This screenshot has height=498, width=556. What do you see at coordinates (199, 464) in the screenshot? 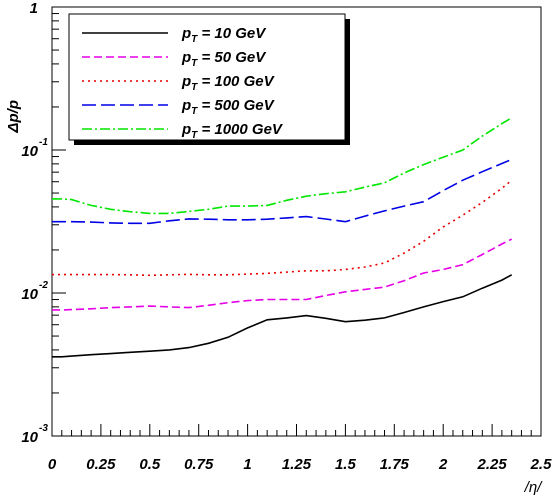
I see `x-tick-label: 0.75` at bounding box center [199, 464].